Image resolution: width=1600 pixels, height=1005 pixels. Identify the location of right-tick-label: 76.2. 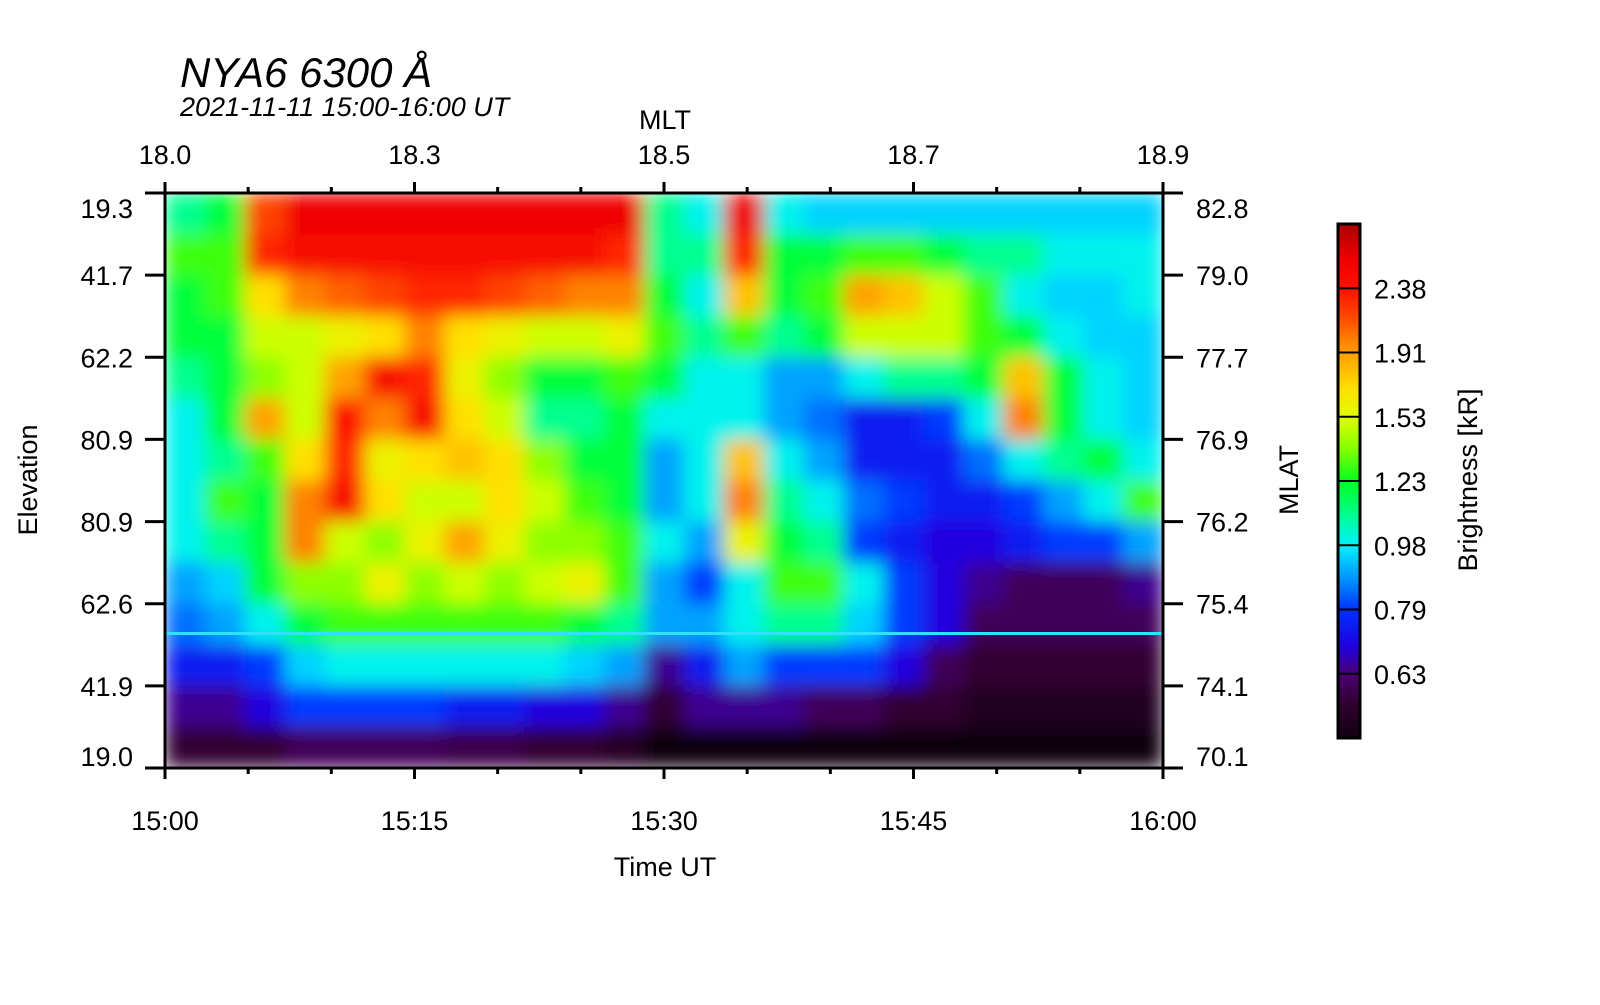
(1222, 523).